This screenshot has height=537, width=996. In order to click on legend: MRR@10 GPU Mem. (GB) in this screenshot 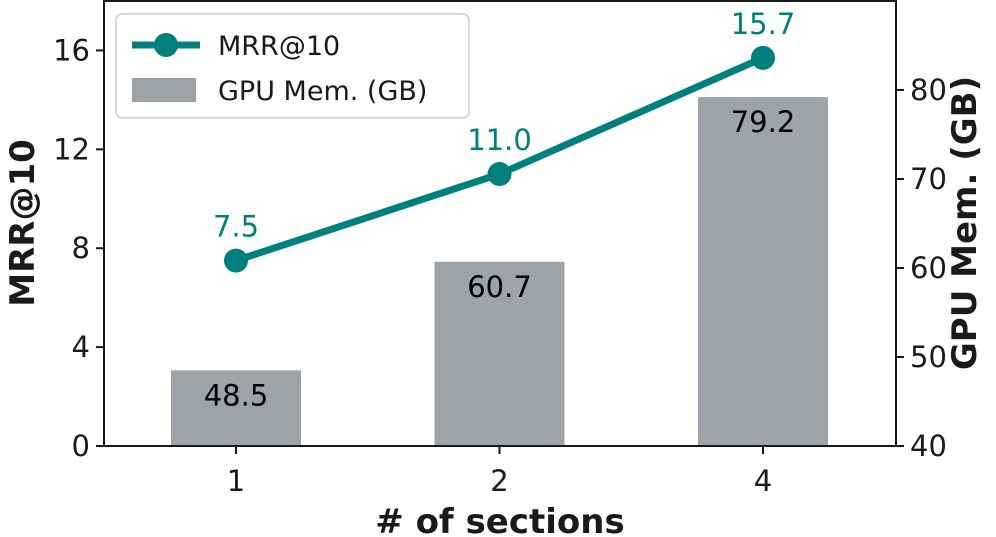, I will do `click(292, 66)`.